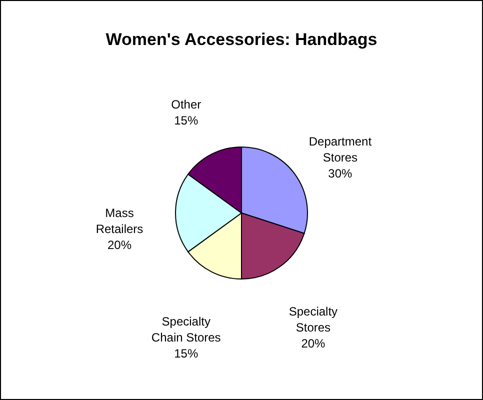  I want to click on slice-label: Specialty Stores, so click(313, 319).